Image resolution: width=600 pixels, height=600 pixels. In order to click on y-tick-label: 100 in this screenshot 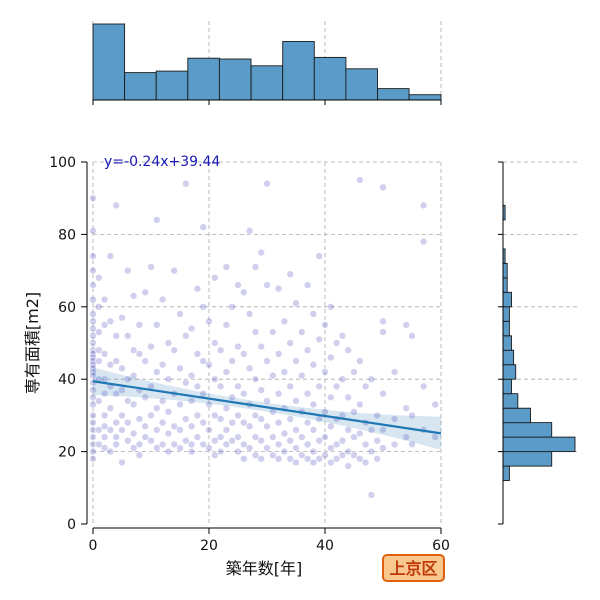, I will do `click(62, 163)`.